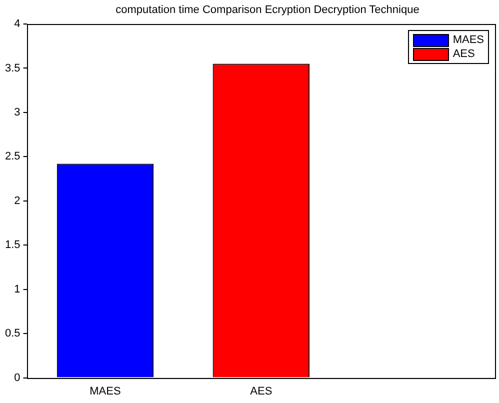  What do you see at coordinates (12, 156) in the screenshot?
I see `y-tick-label: 2.5` at bounding box center [12, 156].